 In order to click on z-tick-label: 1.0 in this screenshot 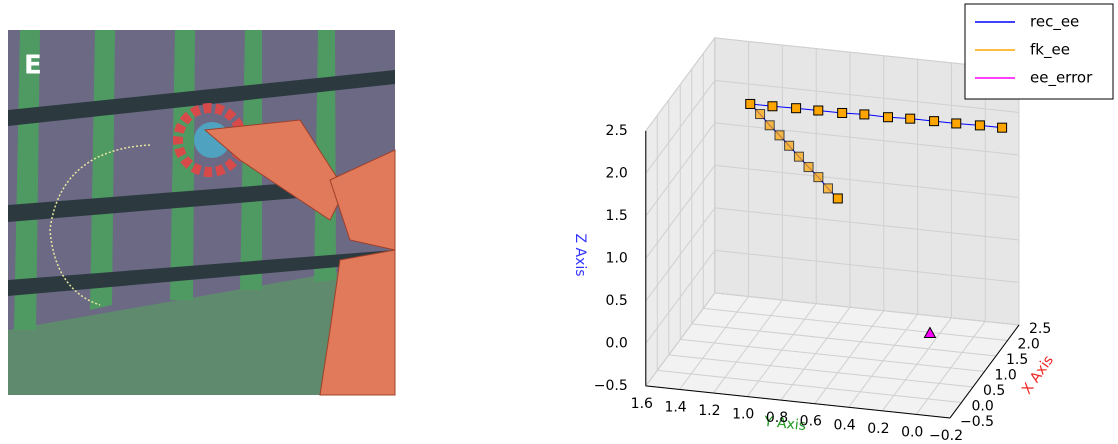, I will do `click(617, 258)`.